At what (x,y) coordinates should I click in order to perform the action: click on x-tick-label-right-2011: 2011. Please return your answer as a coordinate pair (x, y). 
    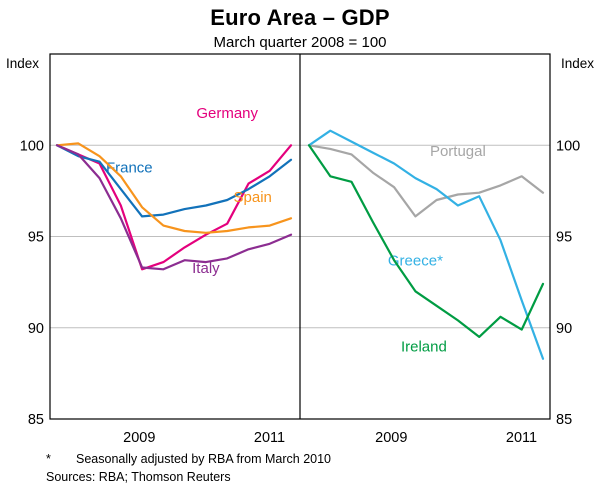
    Looking at the image, I should click on (521, 438).